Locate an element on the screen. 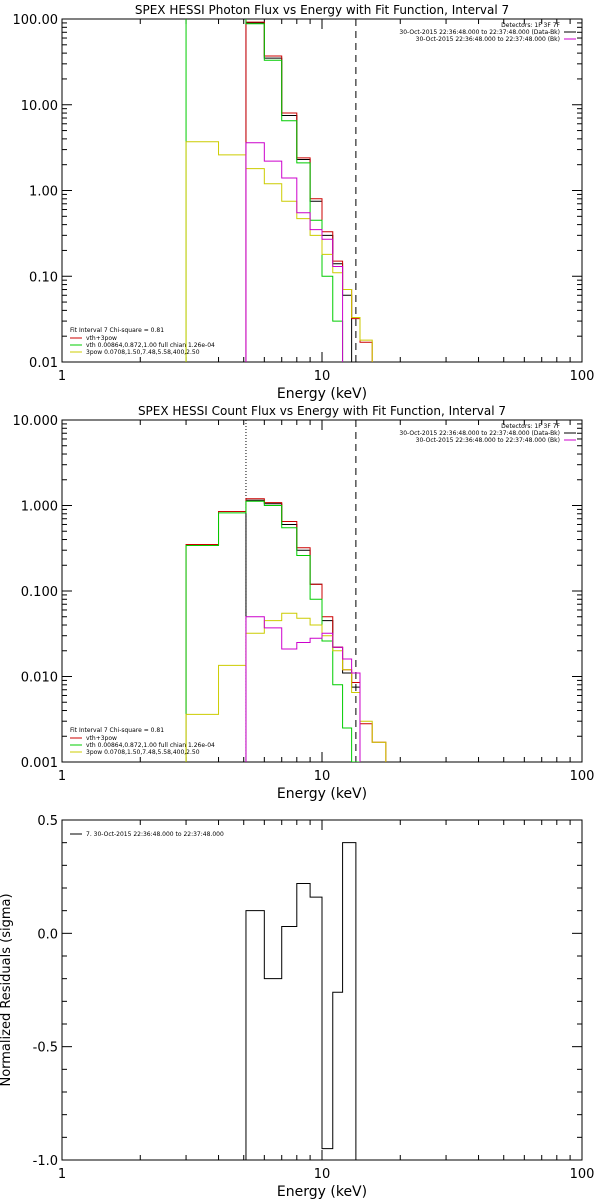 The height and width of the screenshot is (1200, 600). y-tick-label: 0.01 is located at coordinates (43, 363).